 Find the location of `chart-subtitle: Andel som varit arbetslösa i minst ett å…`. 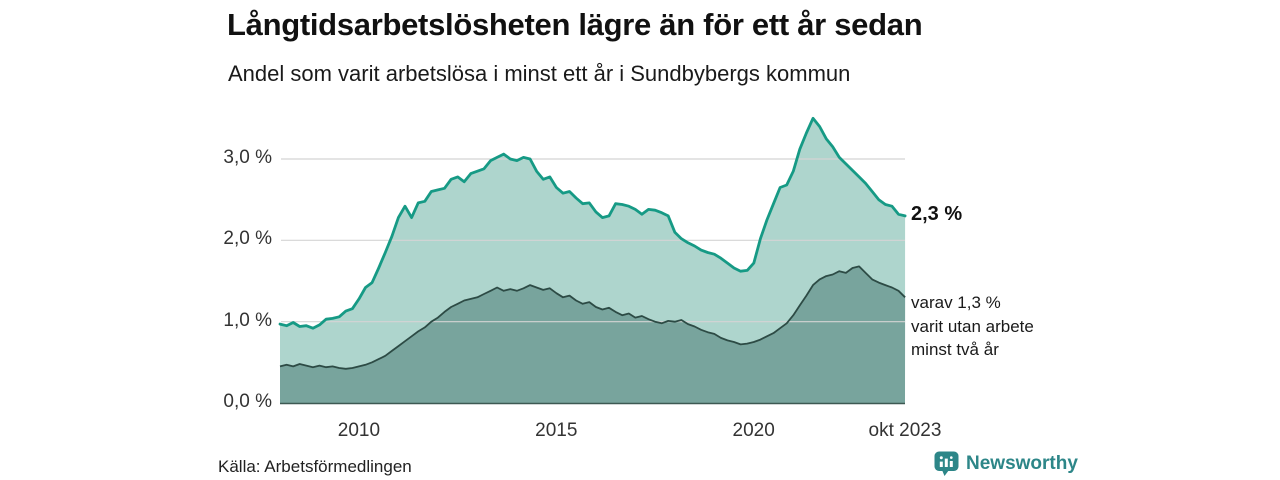

chart-subtitle: Andel som varit arbetslösa i minst ett å… is located at coordinates (539, 73).